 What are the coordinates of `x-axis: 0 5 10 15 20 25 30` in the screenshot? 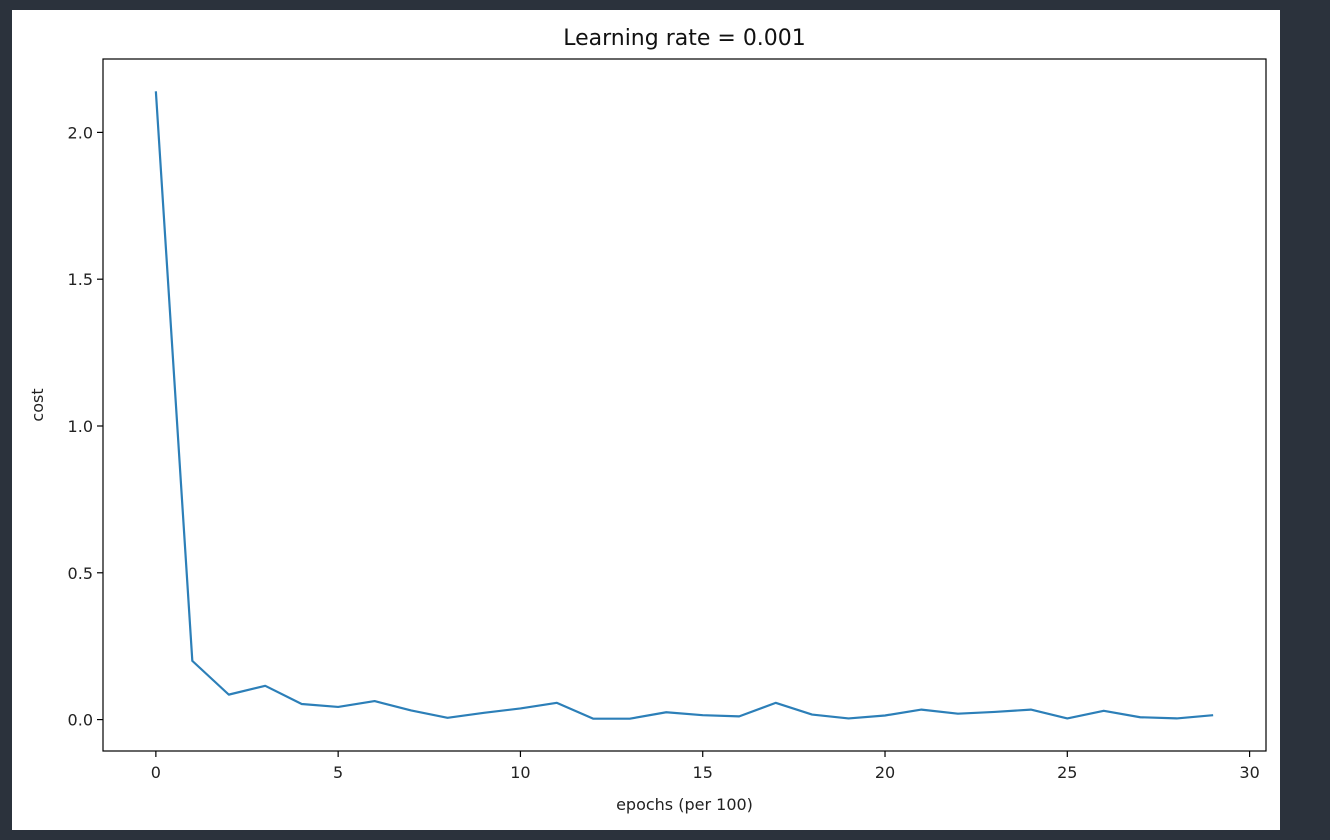 It's located at (705, 766).